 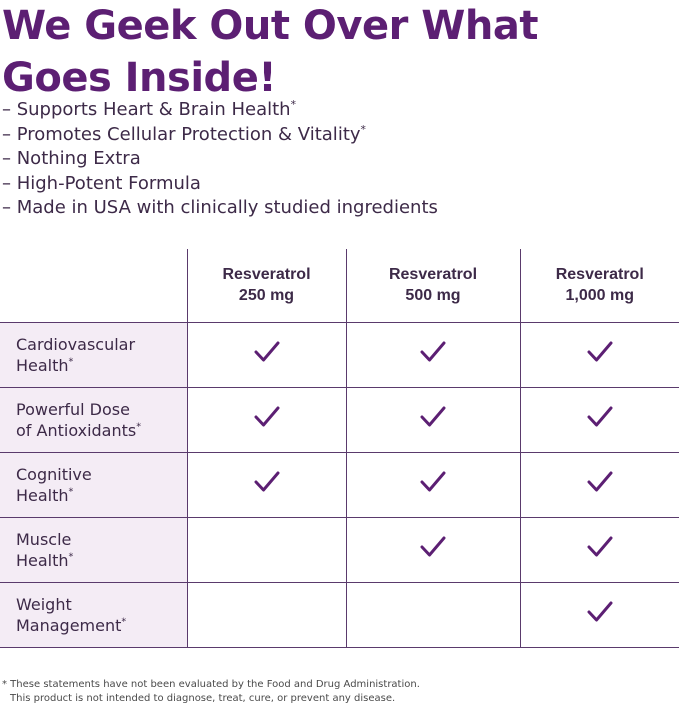 I want to click on table-row: Powerful Dose of Antioxidants*, so click(x=339, y=419).